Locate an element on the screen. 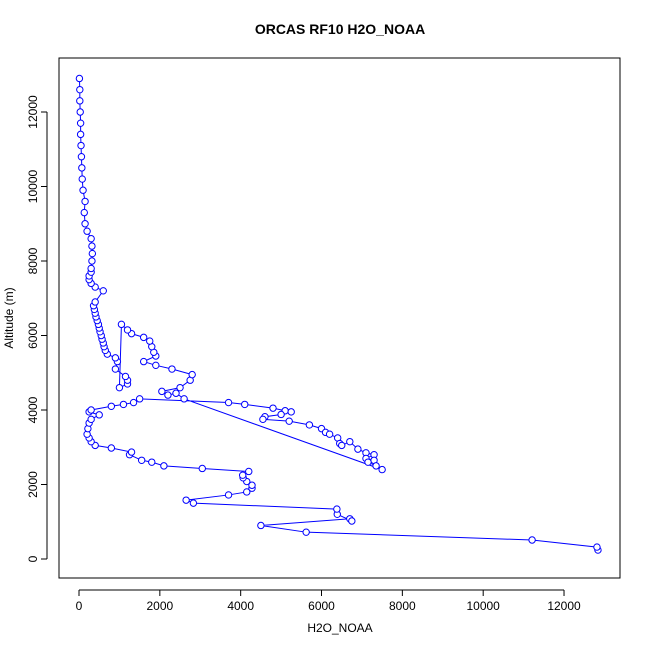 Image resolution: width=650 pixels, height=650 pixels. y-tick-label: 12000 is located at coordinates (33, 112).